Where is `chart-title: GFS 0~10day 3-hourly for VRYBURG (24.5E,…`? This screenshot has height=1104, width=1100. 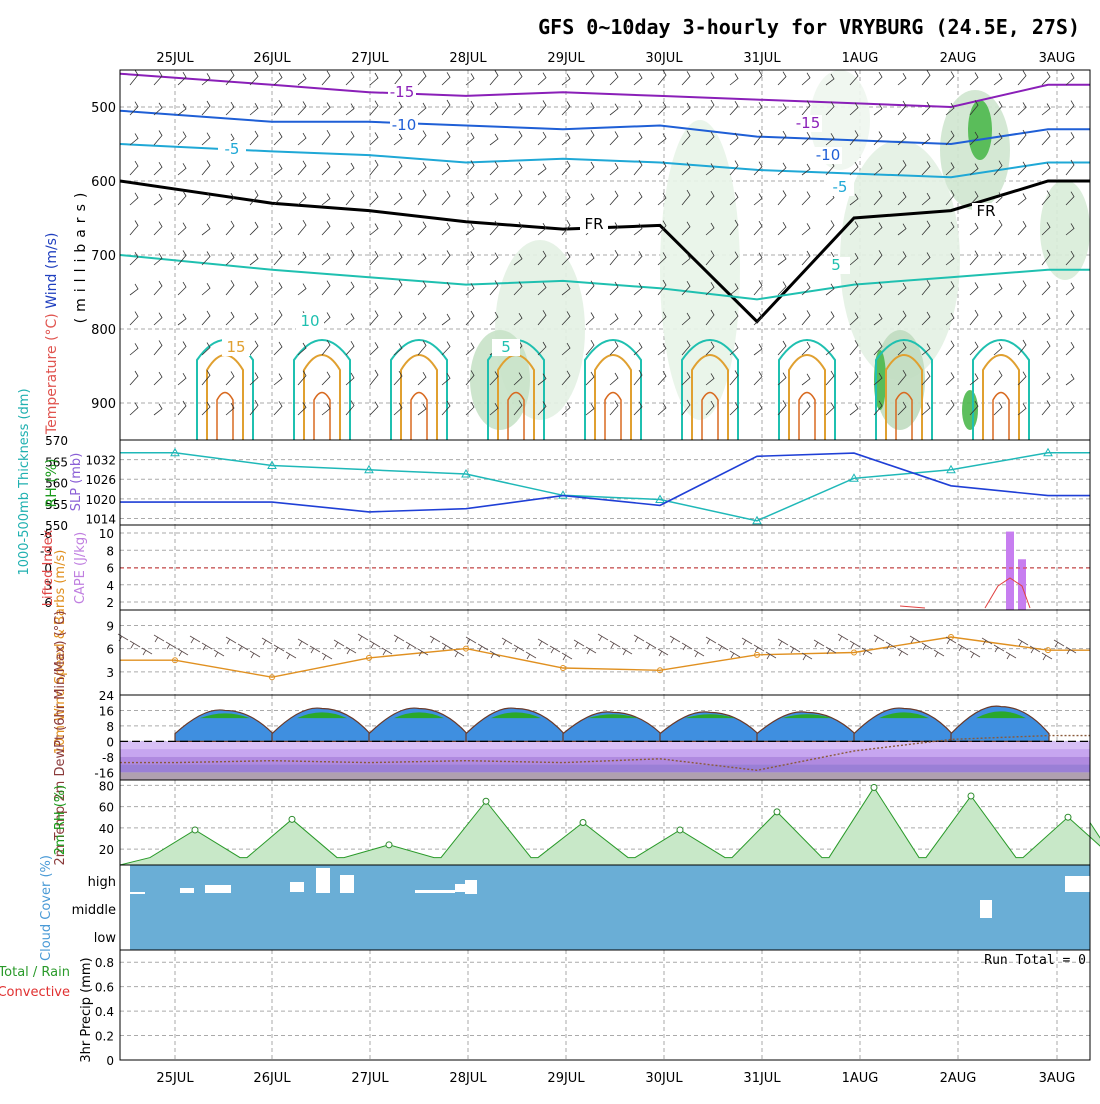
chart-title: GFS 0~10day 3-hourly for VRYBURG (24.5E,… is located at coordinates (809, 27).